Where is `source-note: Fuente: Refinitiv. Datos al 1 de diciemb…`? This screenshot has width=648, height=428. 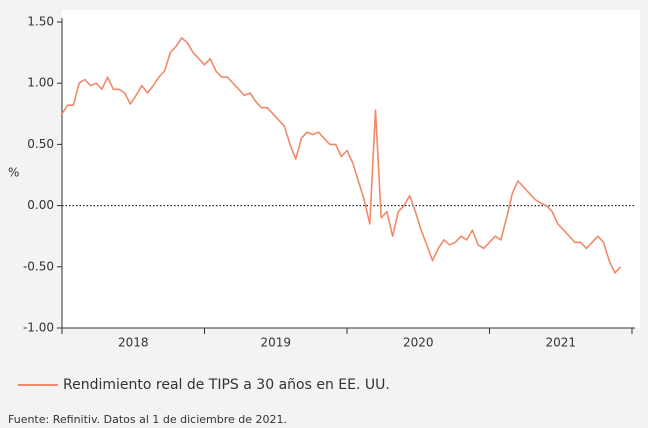 source-note: Fuente: Refinitiv. Datos al 1 de diciemb… is located at coordinates (147, 419).